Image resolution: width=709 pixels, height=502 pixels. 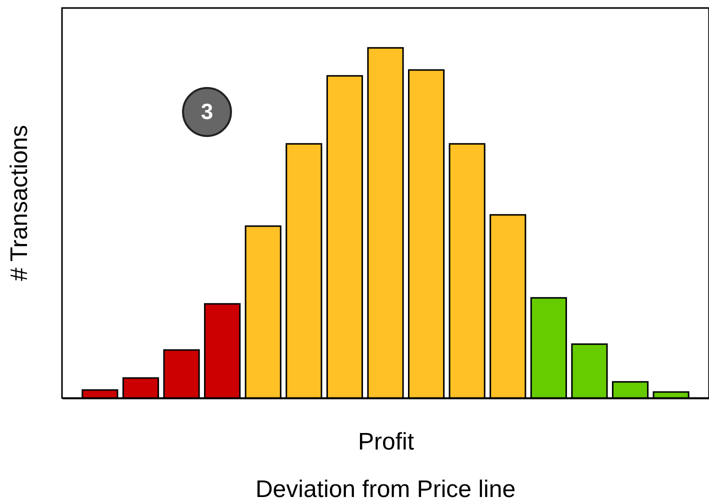 I want to click on text: Deviation from Price line, so click(x=385, y=489).